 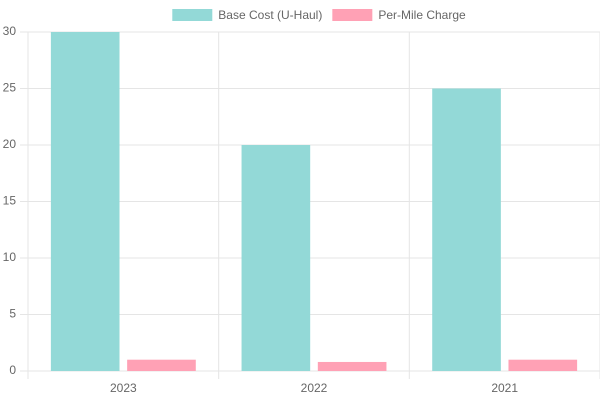 I want to click on y-tick-label: 10, so click(x=10, y=257).